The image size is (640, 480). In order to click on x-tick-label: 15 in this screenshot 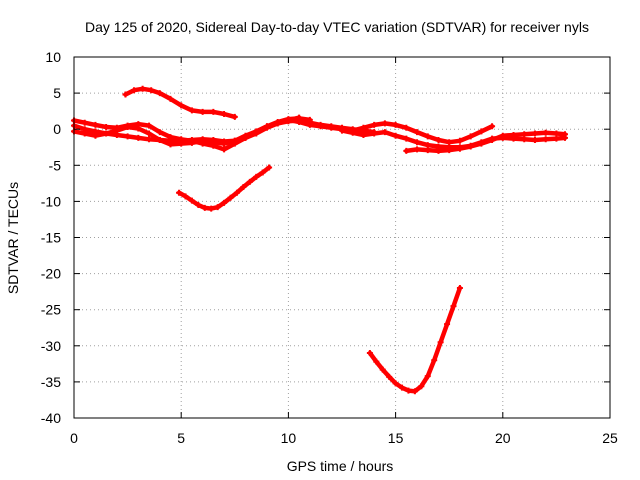, I will do `click(396, 438)`.